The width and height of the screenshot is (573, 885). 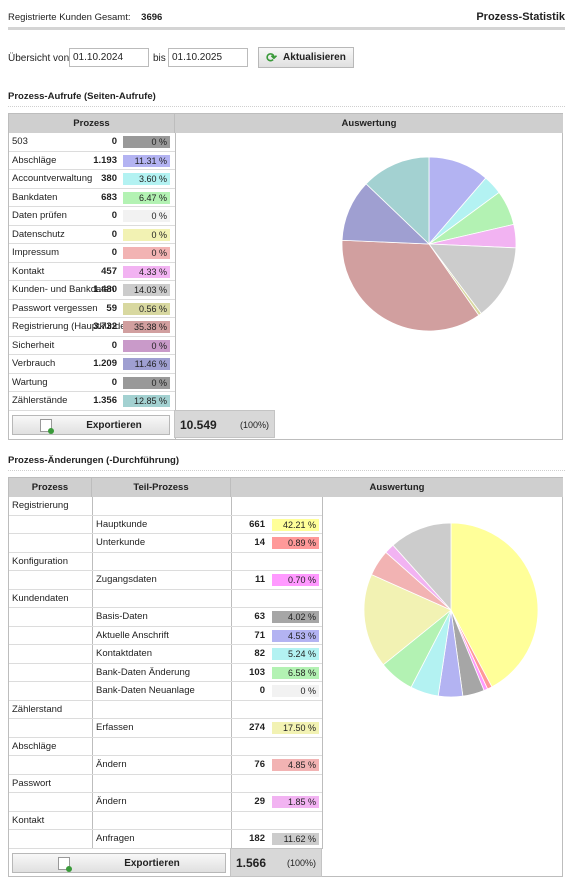 What do you see at coordinates (295, 728) in the screenshot?
I see `subprocess-percent: 17.50 %` at bounding box center [295, 728].